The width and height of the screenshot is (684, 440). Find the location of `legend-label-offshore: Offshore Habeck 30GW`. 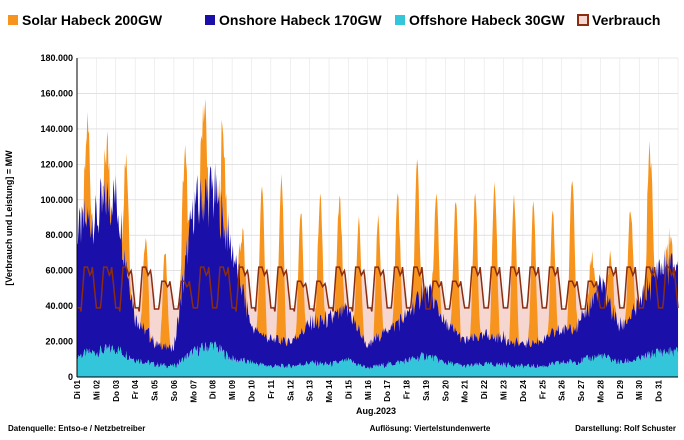

legend-label-offshore: Offshore Habeck 30GW is located at coordinates (487, 20).